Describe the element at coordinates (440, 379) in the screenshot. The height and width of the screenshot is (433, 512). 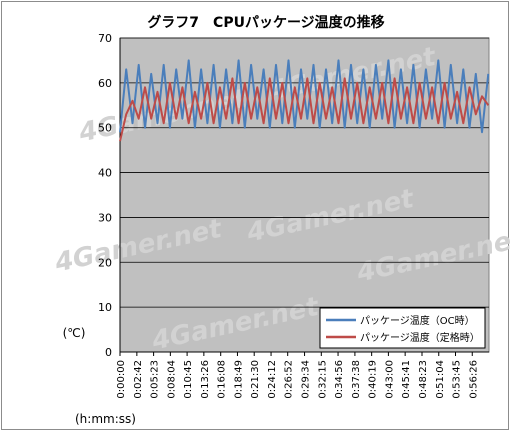
I see `x-tick-label-19: 0:51:04` at that location.